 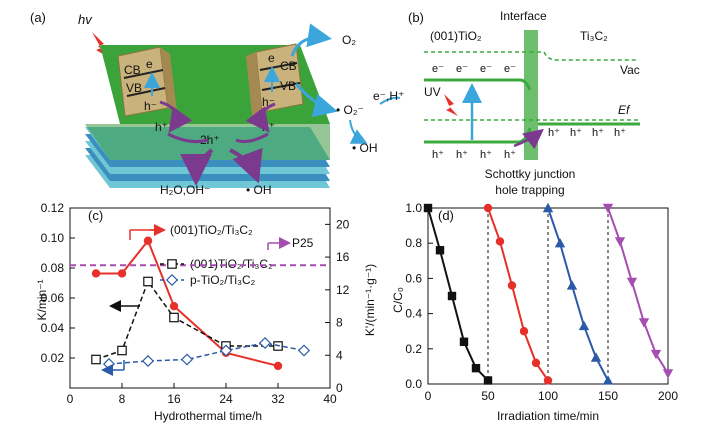 I want to click on vac-label: Vac, so click(x=630, y=70).